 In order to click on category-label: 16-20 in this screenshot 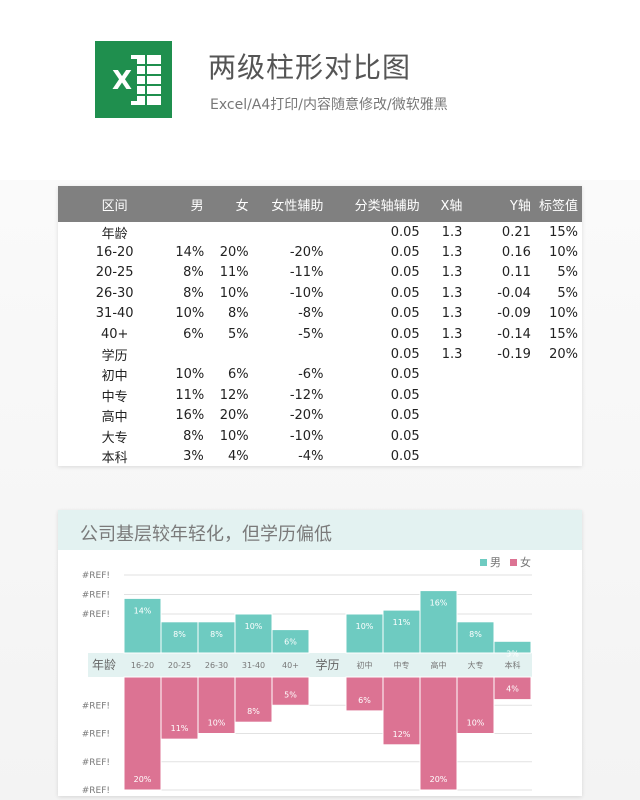, I will do `click(142, 665)`.